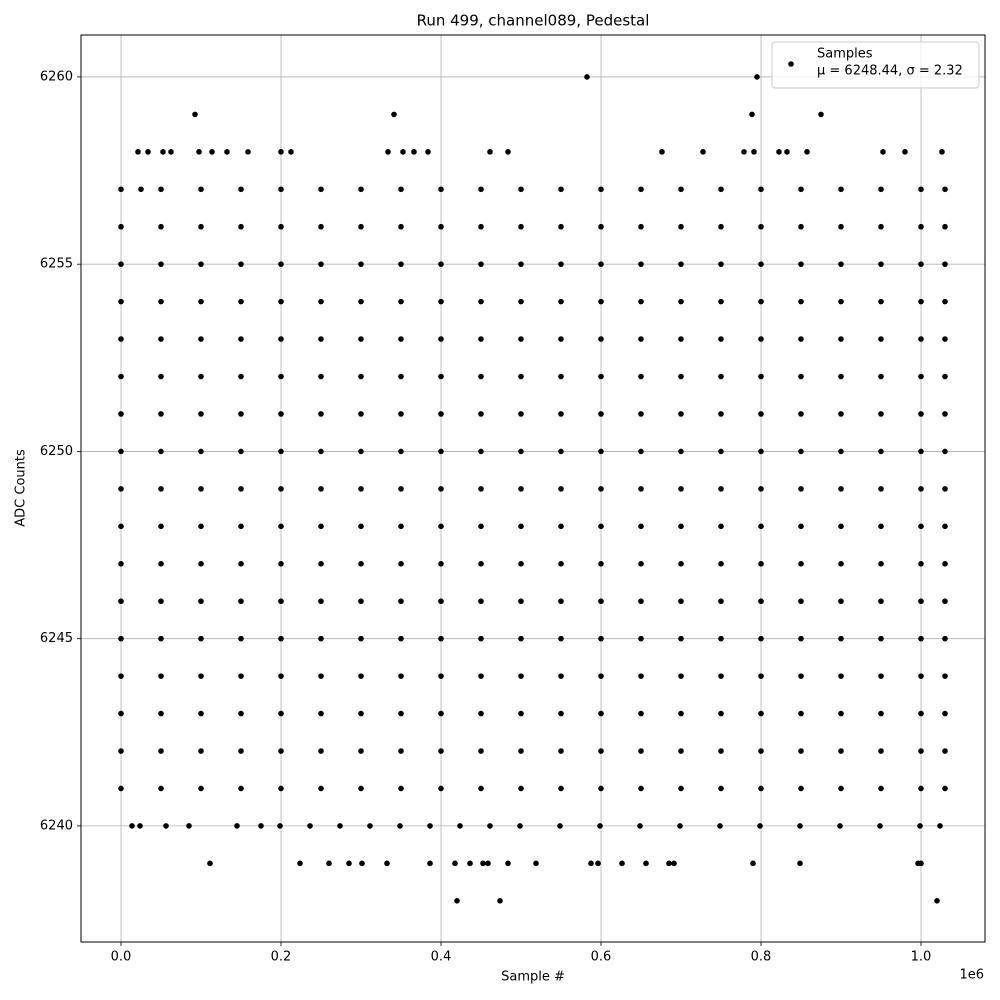 The width and height of the screenshot is (1000, 1000). I want to click on chart-title: Run 499, channel089, Pedestal, so click(533, 21).